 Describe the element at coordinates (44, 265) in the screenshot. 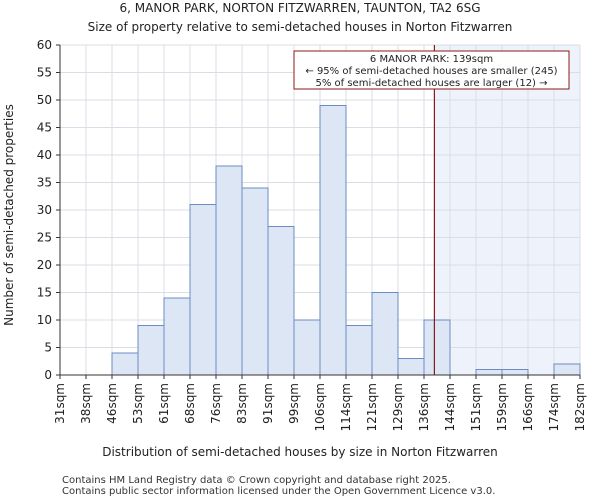

I see `y-tick-label: 20` at that location.